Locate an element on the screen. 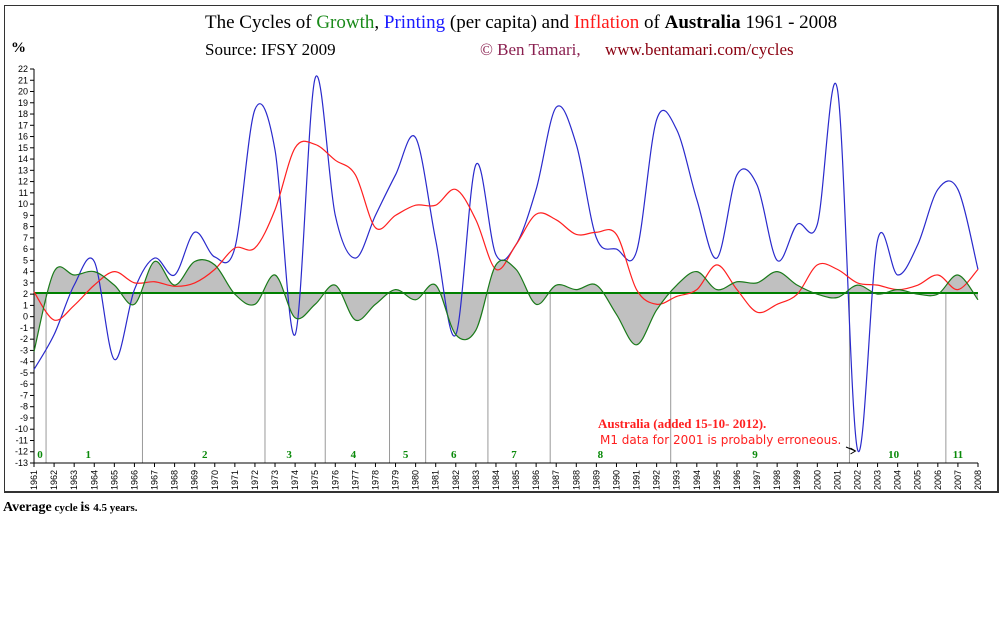 The width and height of the screenshot is (1005, 628). y-tick-label: 22 is located at coordinates (23, 69).